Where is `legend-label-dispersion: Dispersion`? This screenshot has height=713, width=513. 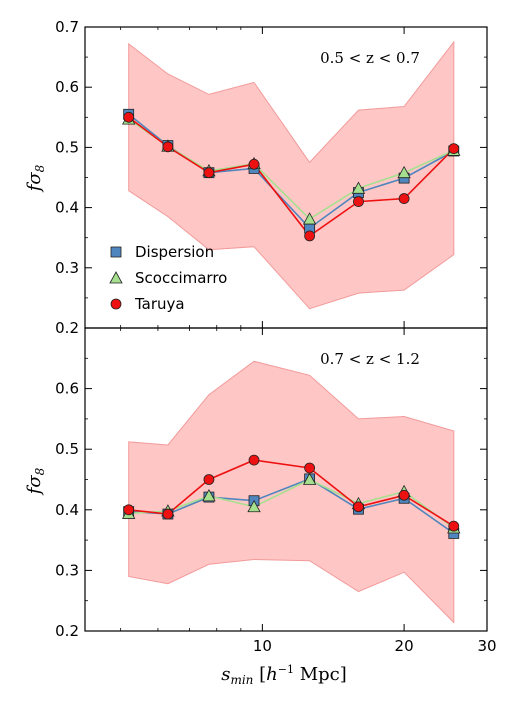 legend-label-dispersion: Dispersion is located at coordinates (174, 252).